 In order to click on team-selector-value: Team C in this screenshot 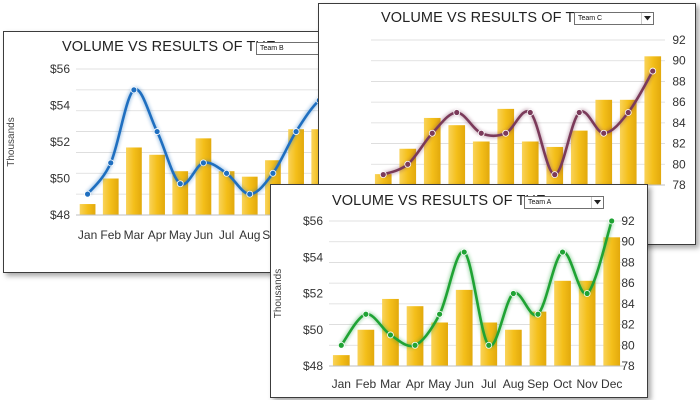, I will do `click(590, 18)`.